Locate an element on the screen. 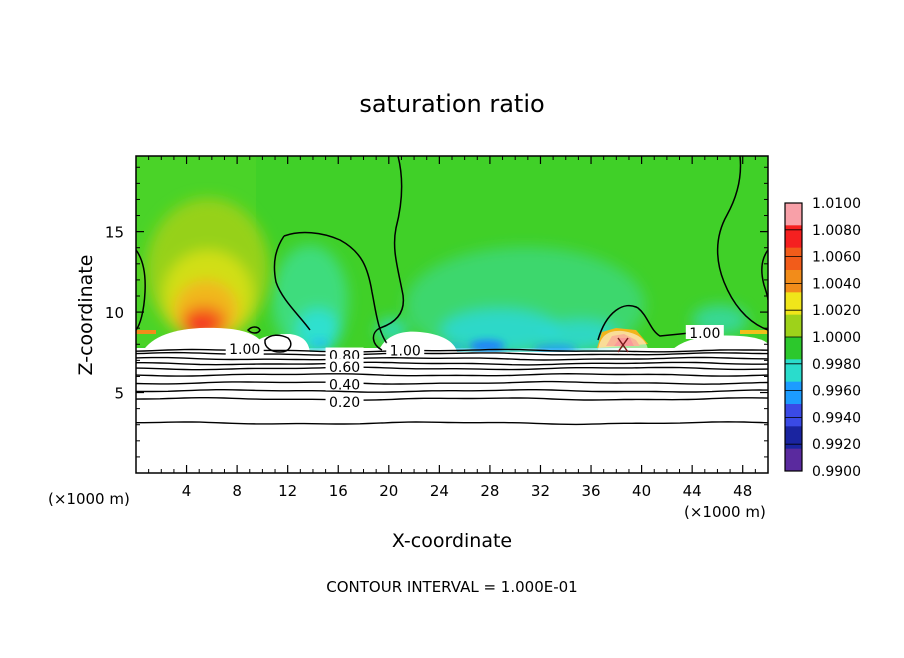 This screenshot has height=658, width=904. supersaturated-updraft is located at coordinates (208, 270).